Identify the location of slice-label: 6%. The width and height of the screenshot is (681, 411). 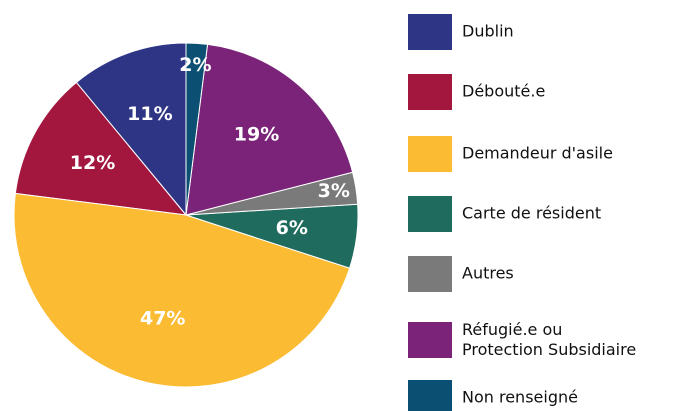
(292, 228).